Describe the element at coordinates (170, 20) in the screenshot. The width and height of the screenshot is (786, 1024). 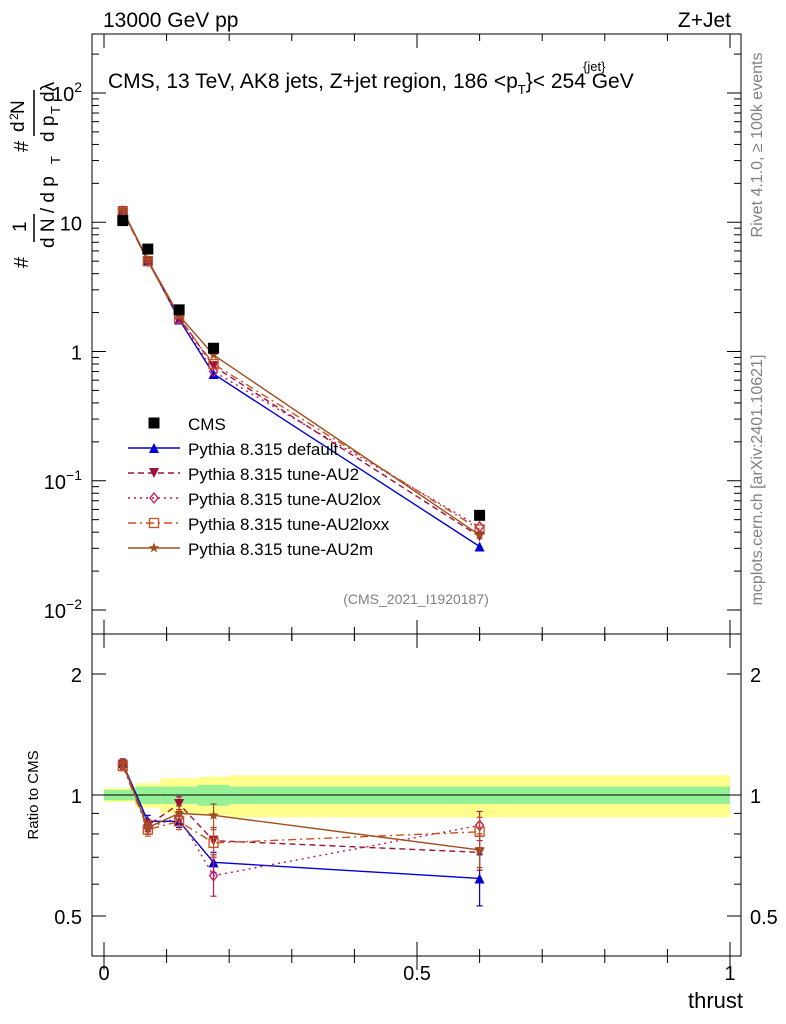
I see `energy-label: 13000 GeV pp` at that location.